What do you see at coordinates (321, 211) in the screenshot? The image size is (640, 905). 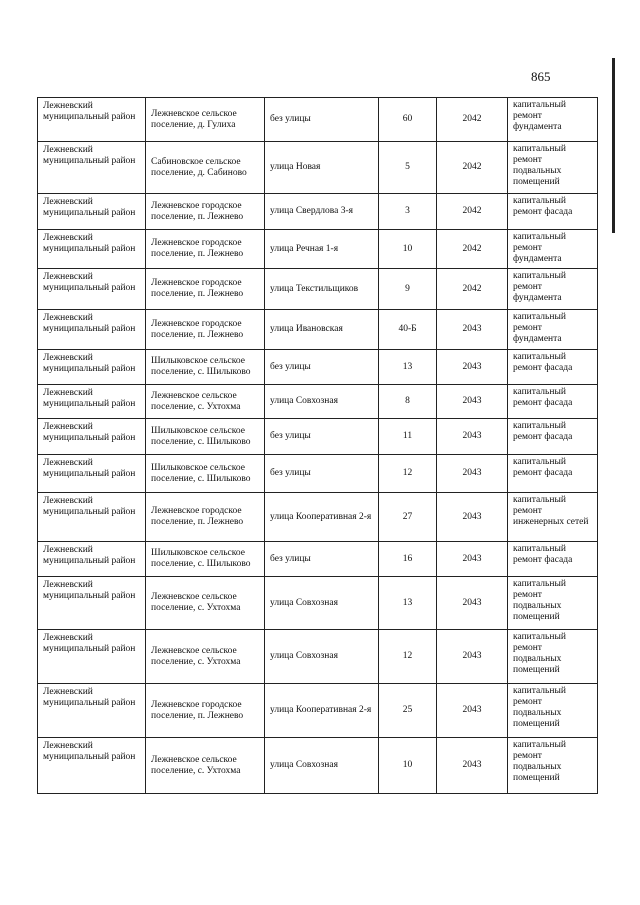 I see `street: улица Свердлова 3-я` at bounding box center [321, 211].